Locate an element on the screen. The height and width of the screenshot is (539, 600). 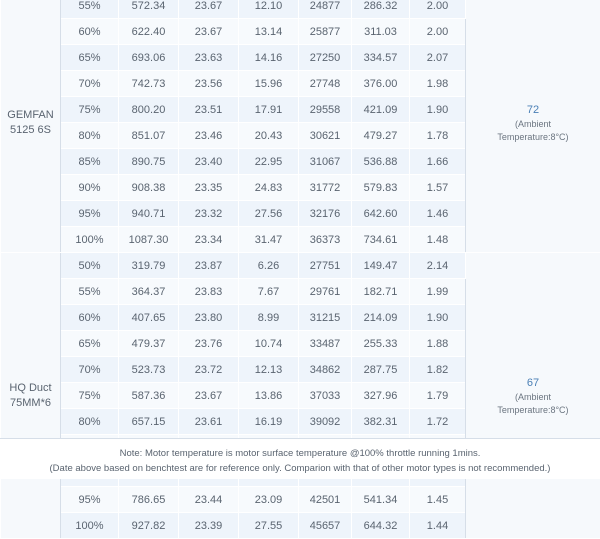
cell-power: 642.60 is located at coordinates (381, 214).